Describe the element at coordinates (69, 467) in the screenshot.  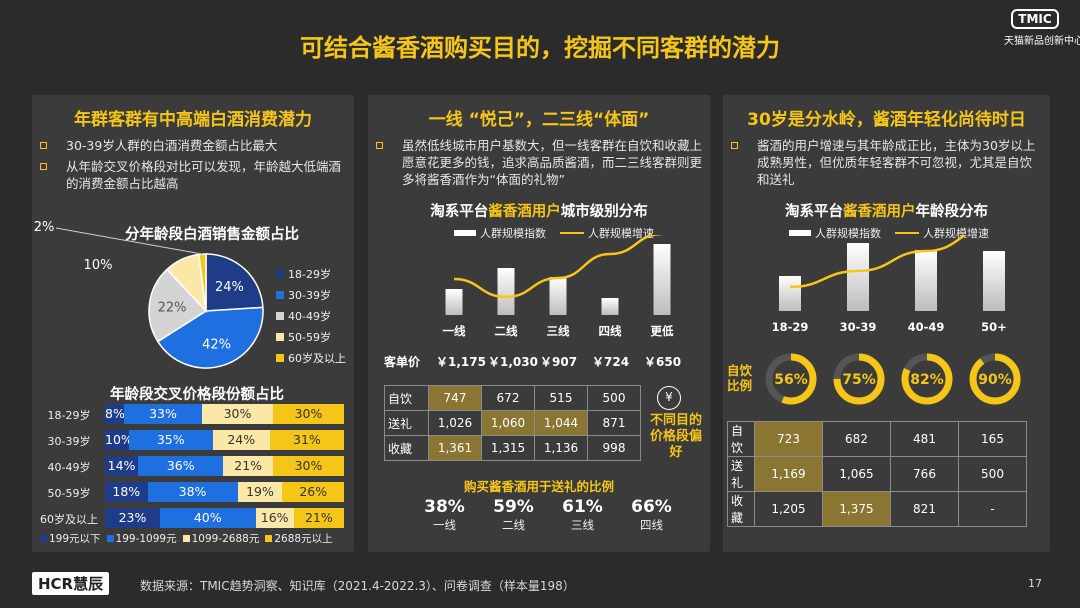
I see `stacked-bar-category-label: 40-49岁` at that location.